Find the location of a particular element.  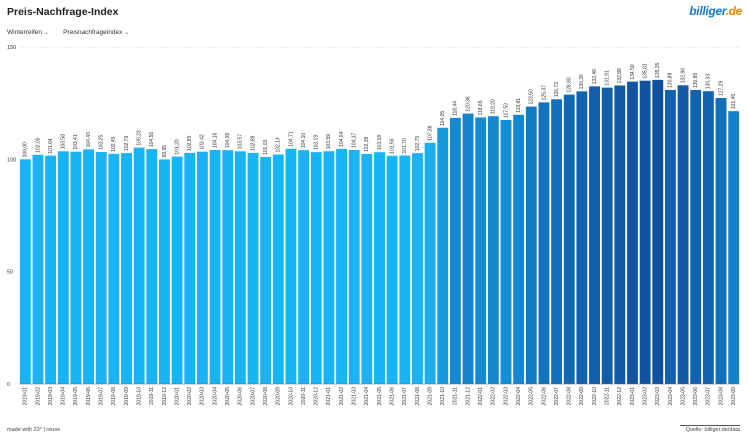

data-label: 103,19 is located at coordinates (317, 143).